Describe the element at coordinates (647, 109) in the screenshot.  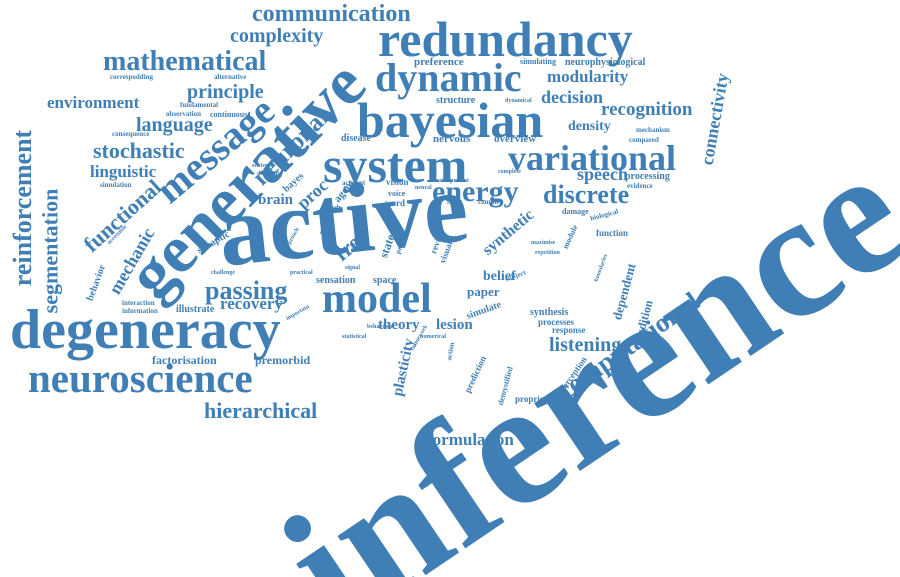
I see `word-recognition: recognition` at that location.